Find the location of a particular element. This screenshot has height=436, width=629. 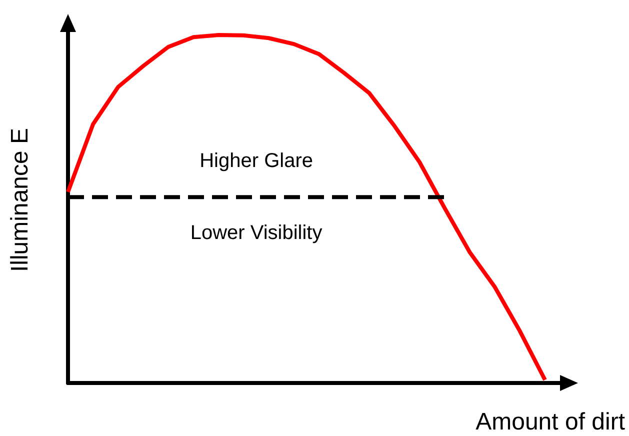

y-axis-title: Illuminance E is located at coordinates (20, 200).